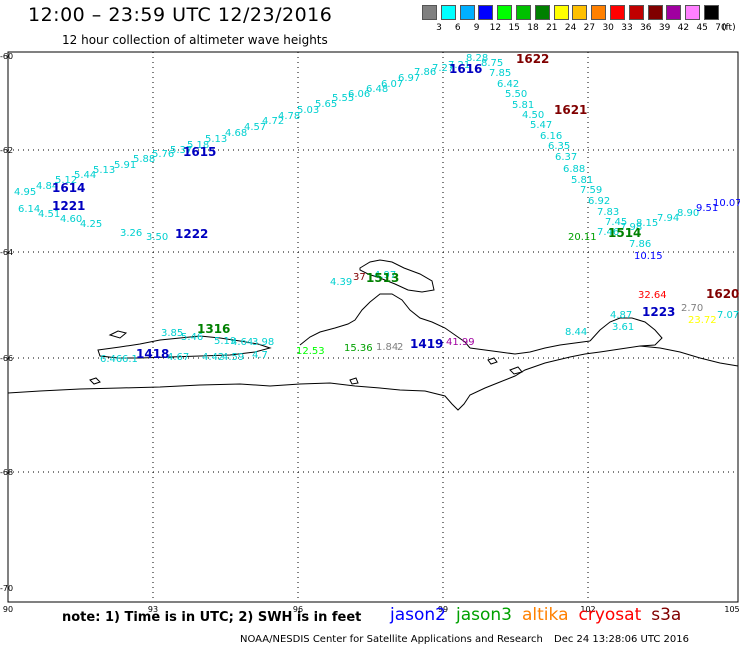 This screenshot has width=740, height=650. Describe the element at coordinates (624, 233) in the screenshot. I see `pass-time-label: 1514` at that location.